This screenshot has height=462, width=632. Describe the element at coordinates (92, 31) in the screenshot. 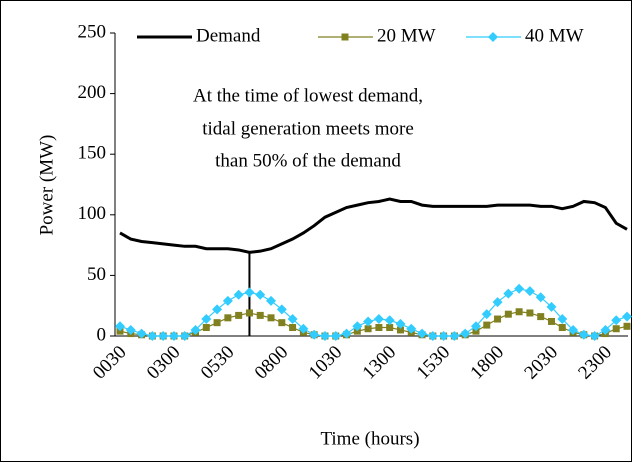

I see `y-tick-label: 250` at that location.